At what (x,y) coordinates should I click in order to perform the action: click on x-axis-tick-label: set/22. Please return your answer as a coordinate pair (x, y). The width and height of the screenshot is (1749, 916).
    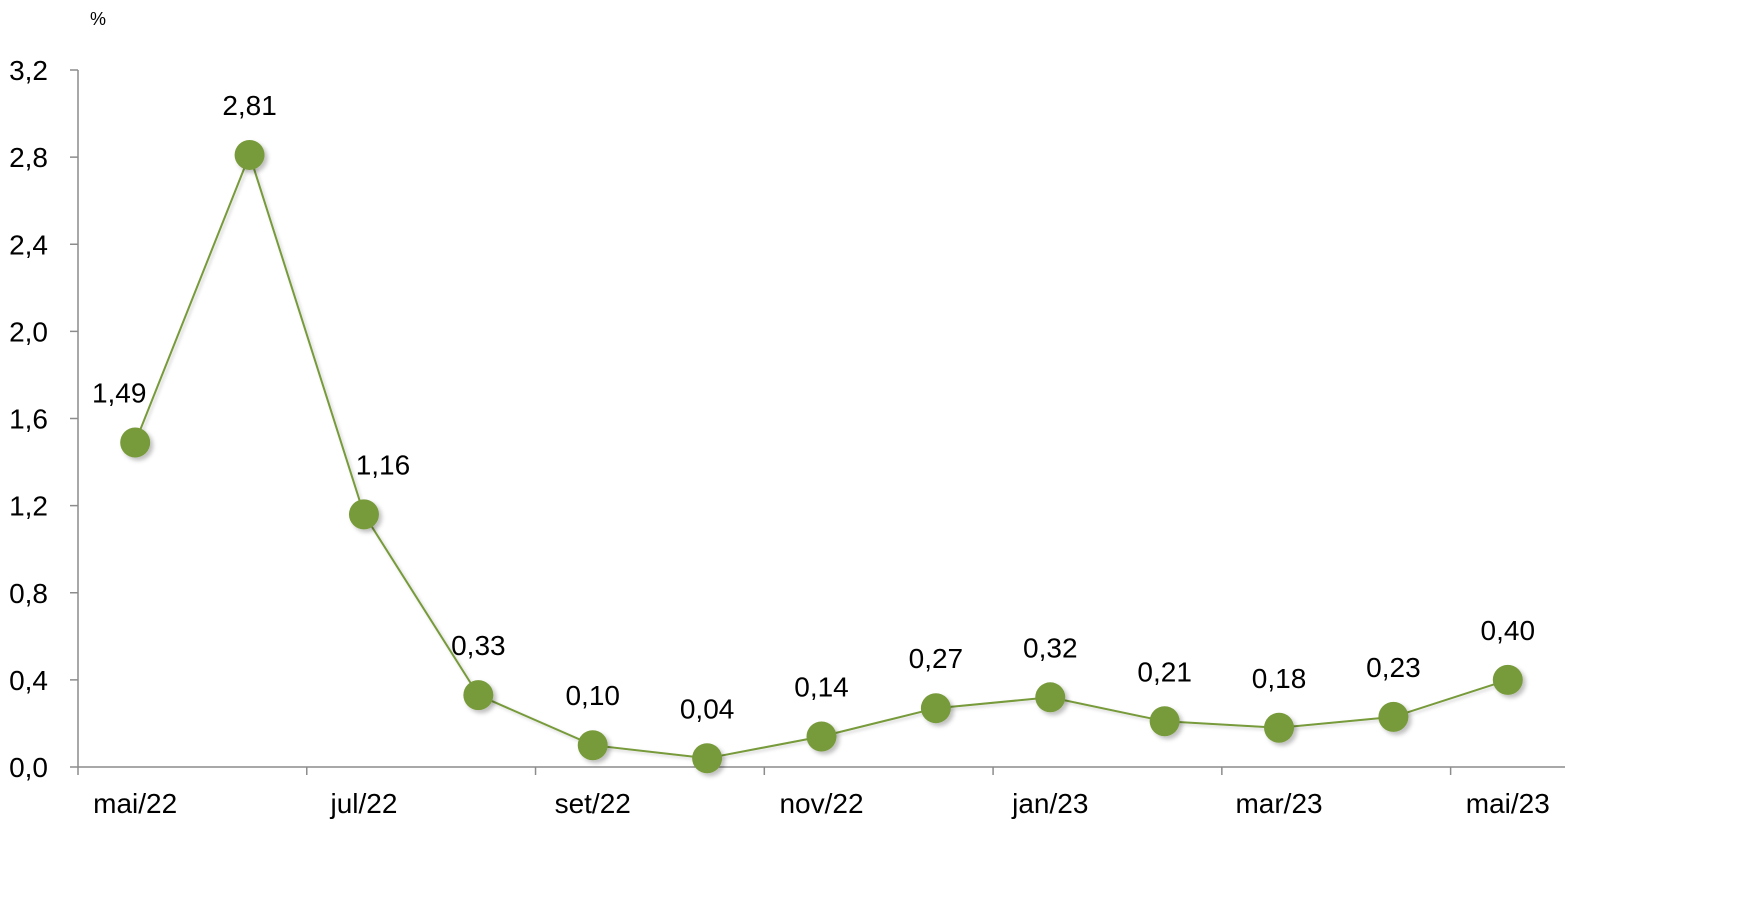
    Looking at the image, I should click on (593, 803).